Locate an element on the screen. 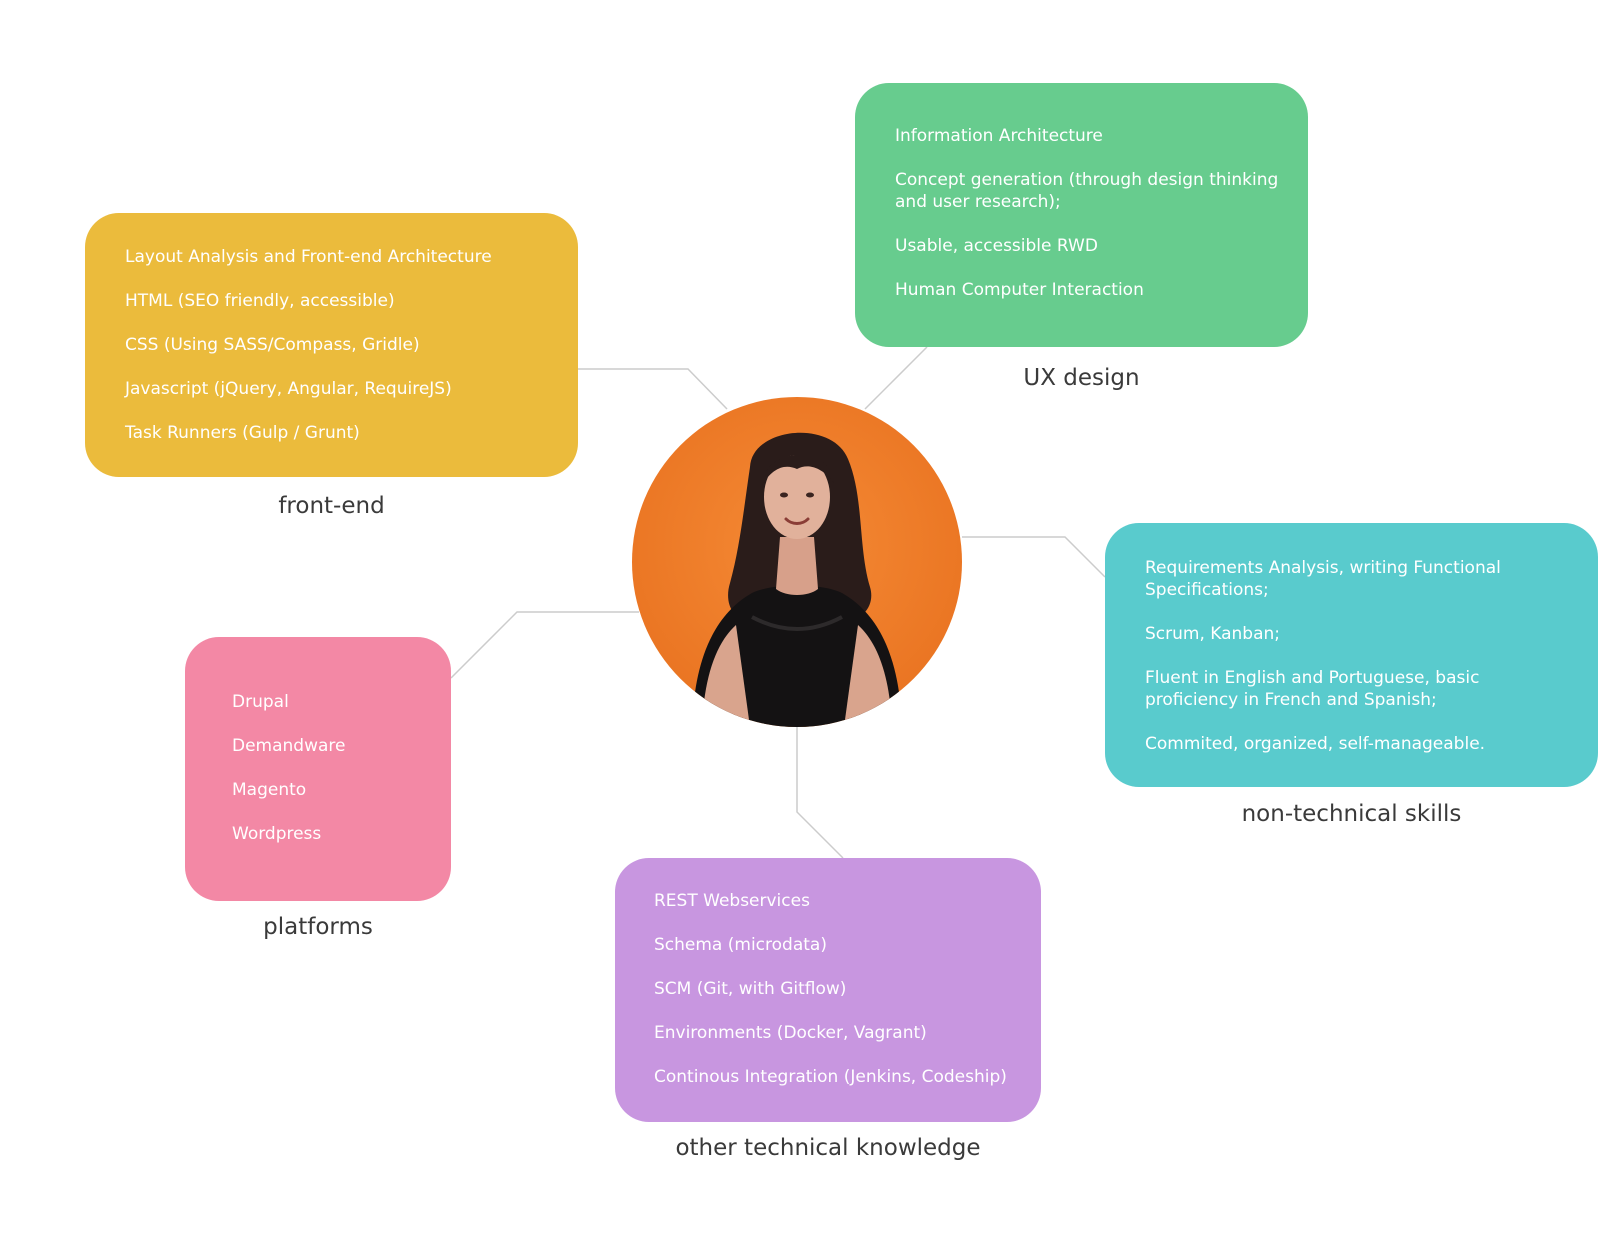 This screenshot has width=1600, height=1244. profile-photo is located at coordinates (797, 562).